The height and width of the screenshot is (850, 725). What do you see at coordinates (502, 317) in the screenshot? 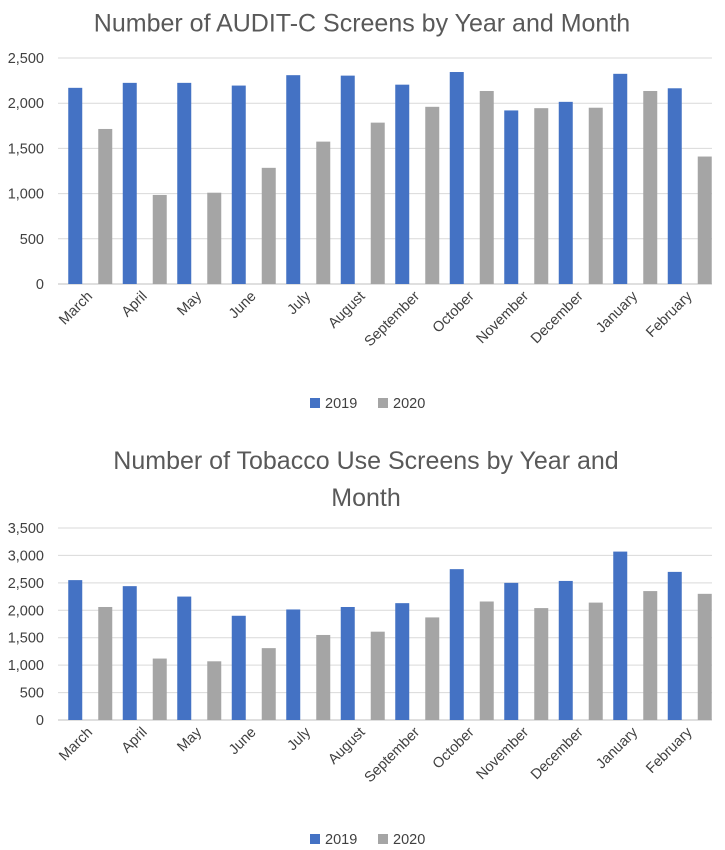
I see `audit-c-x-tick-label: November` at bounding box center [502, 317].